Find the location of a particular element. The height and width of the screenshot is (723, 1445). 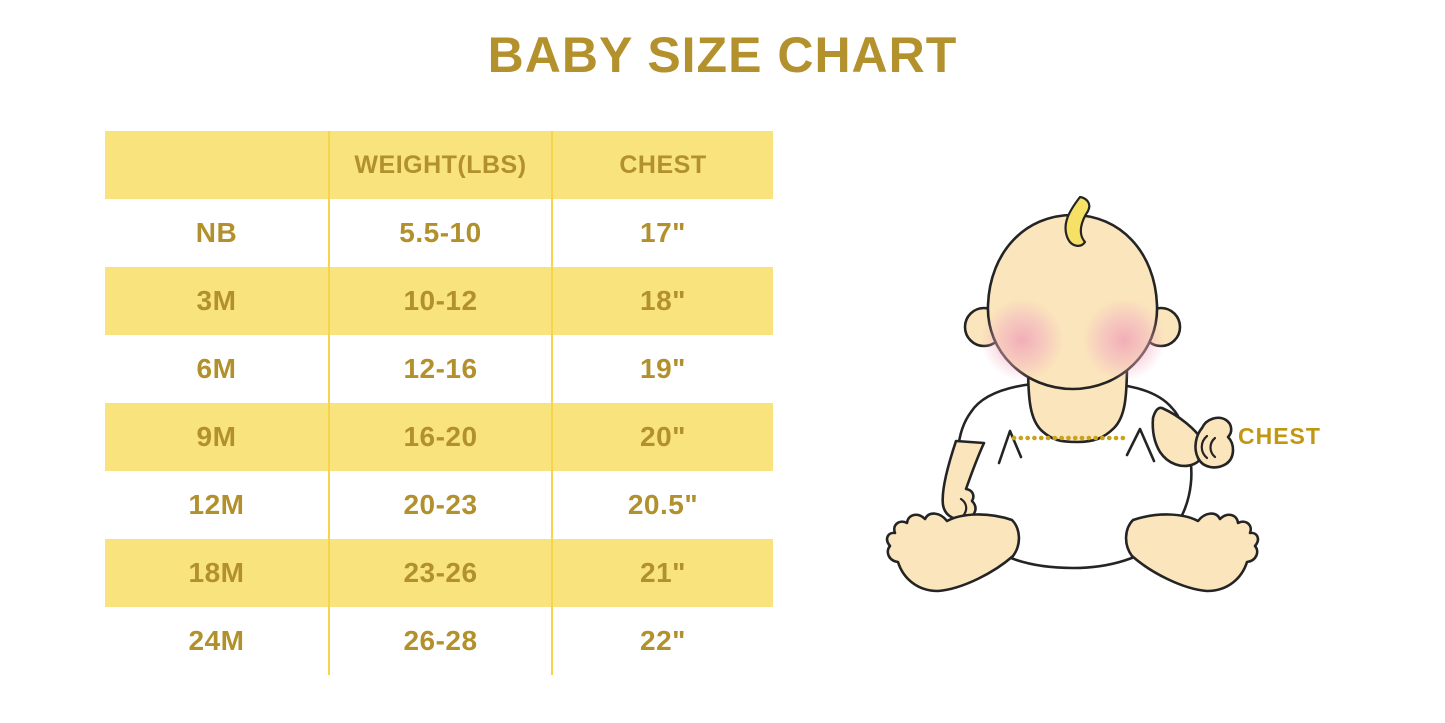

cell-weight: 26-28 is located at coordinates (439, 641).